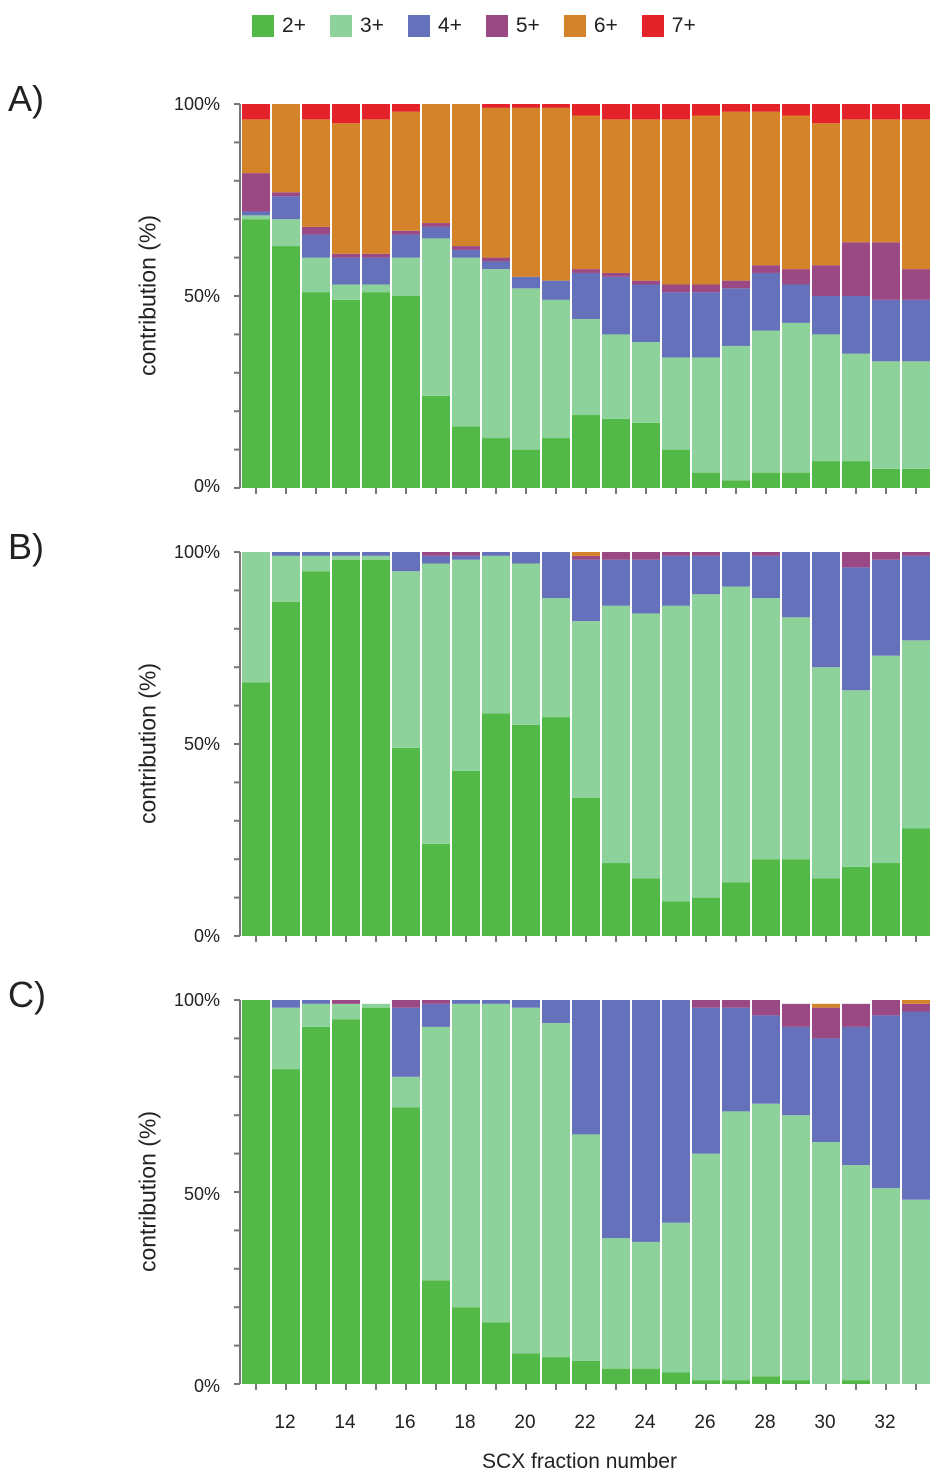 Image resolution: width=931 pixels, height=1477 pixels. Describe the element at coordinates (856, 181) in the screenshot. I see `bar-segment-a-fraction-31-6plus` at that location.